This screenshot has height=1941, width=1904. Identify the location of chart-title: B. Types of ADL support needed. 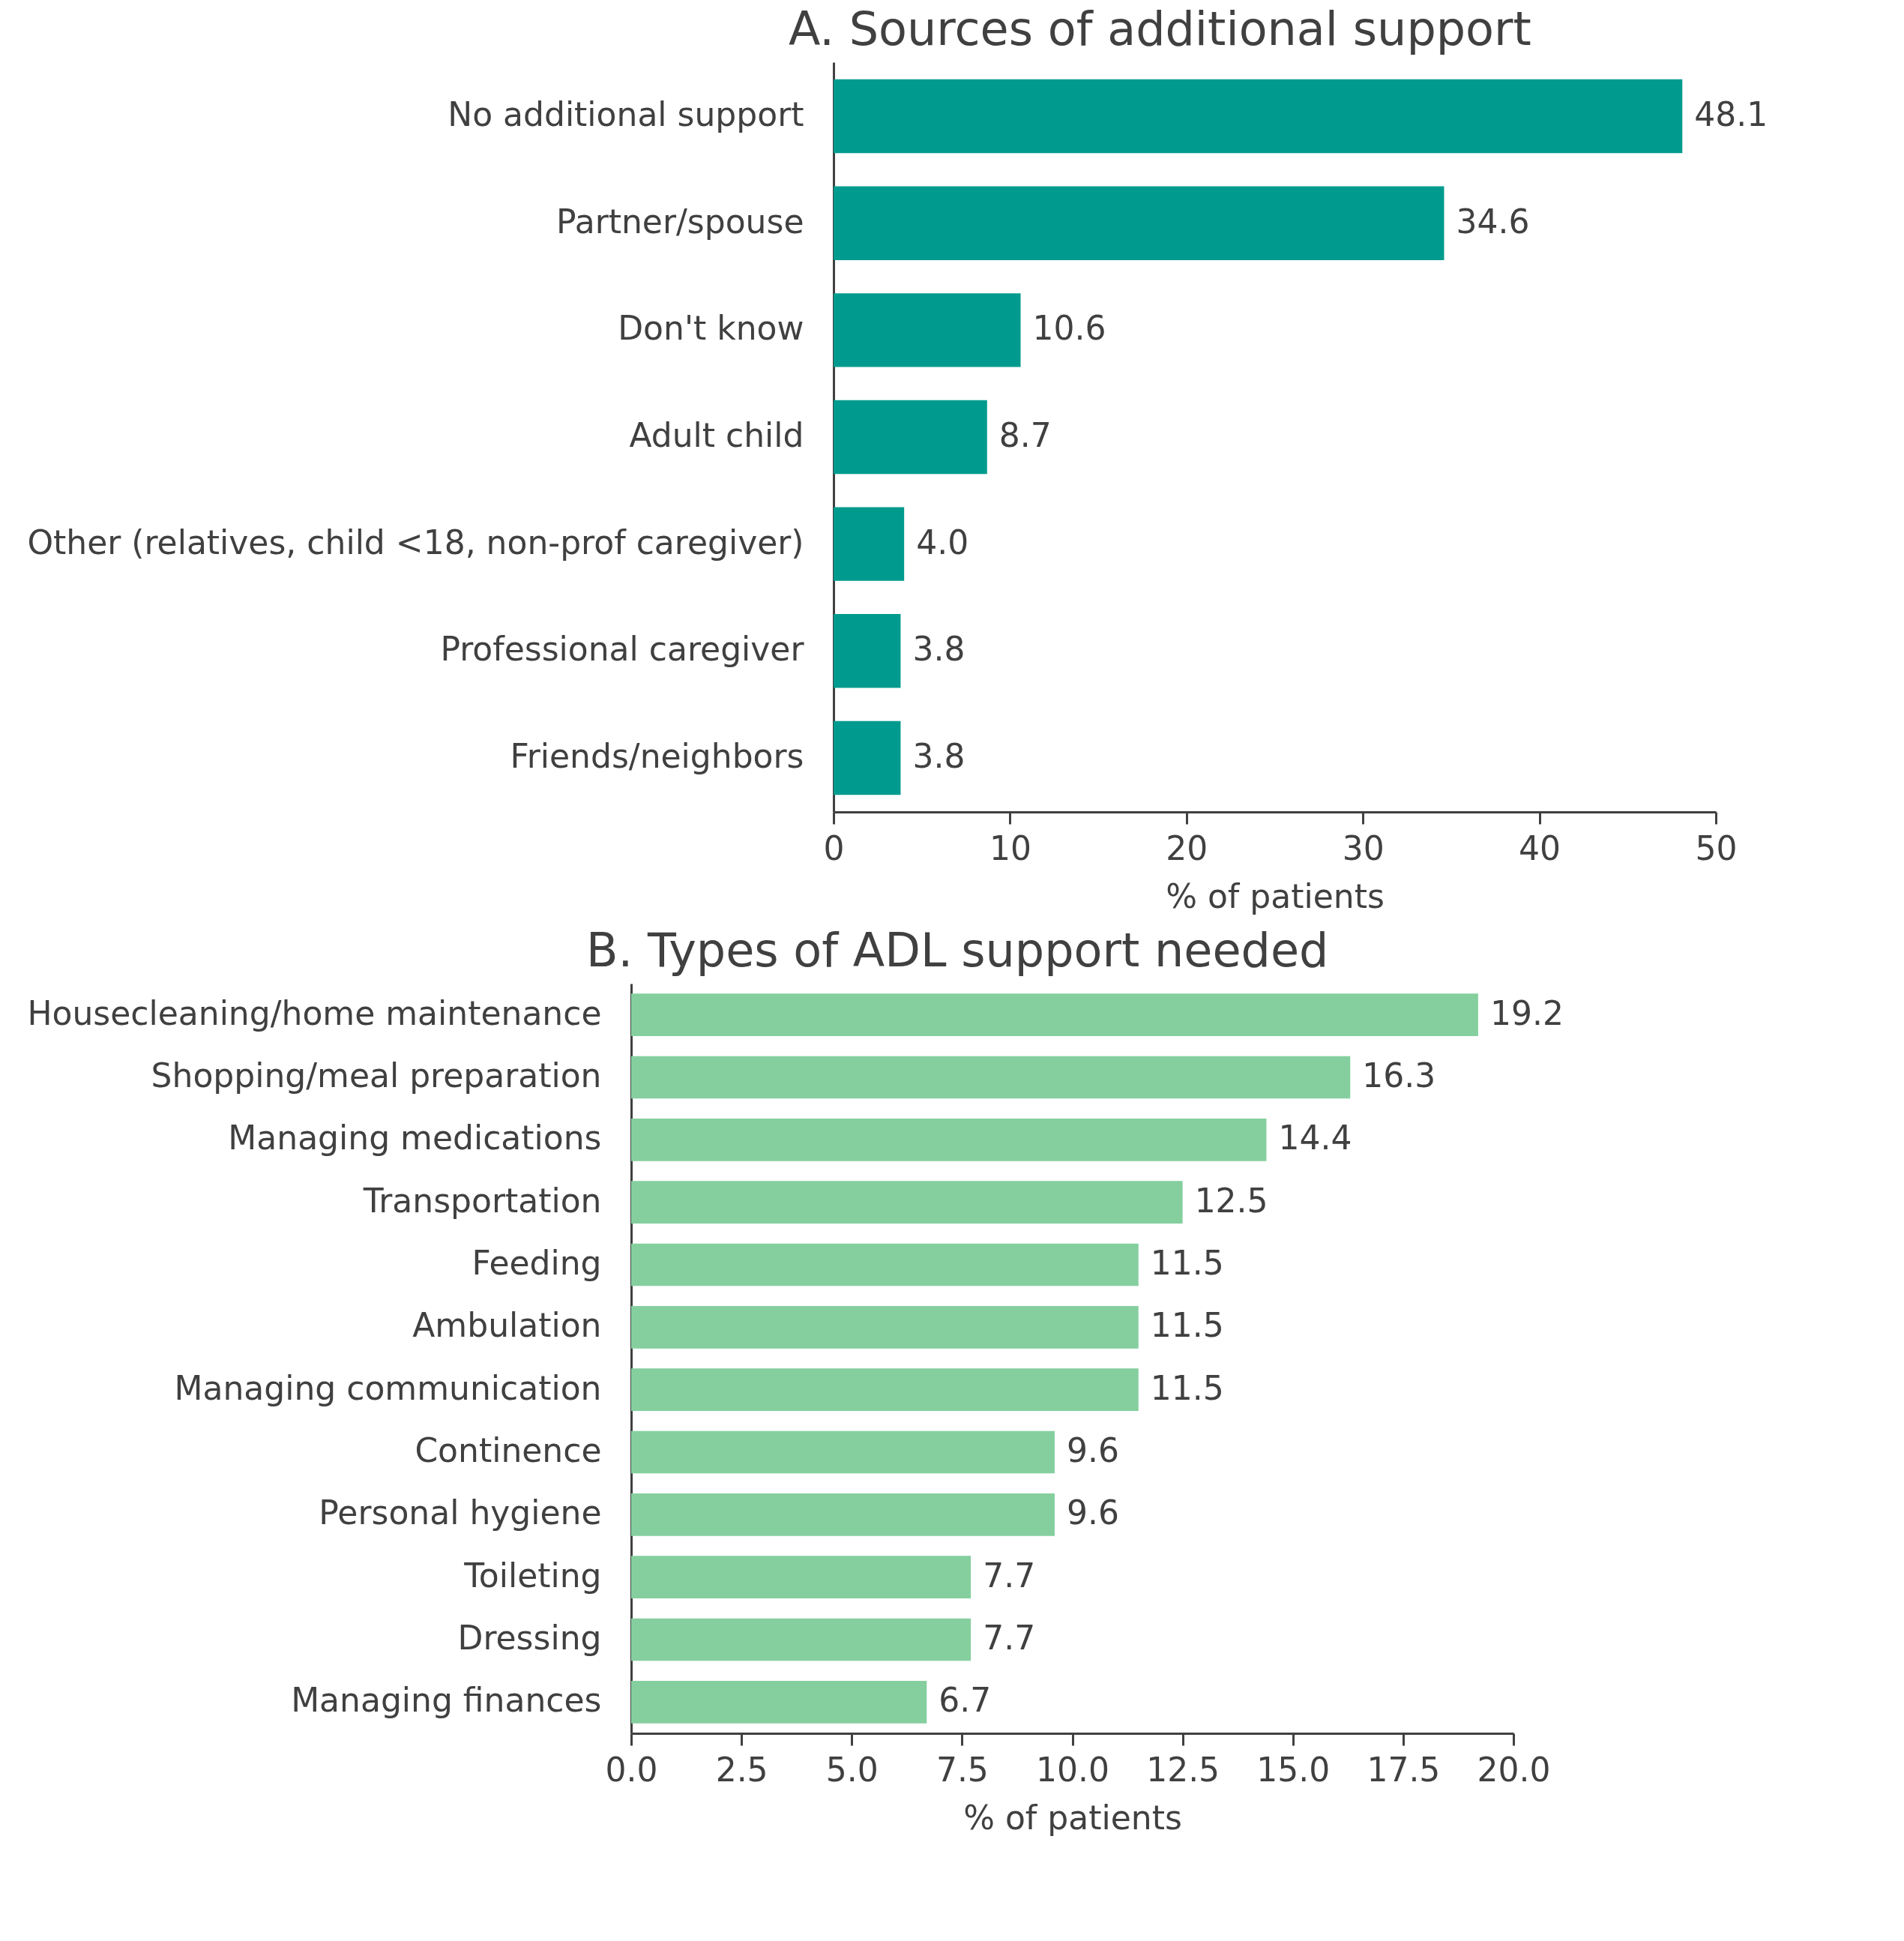
(958, 950).